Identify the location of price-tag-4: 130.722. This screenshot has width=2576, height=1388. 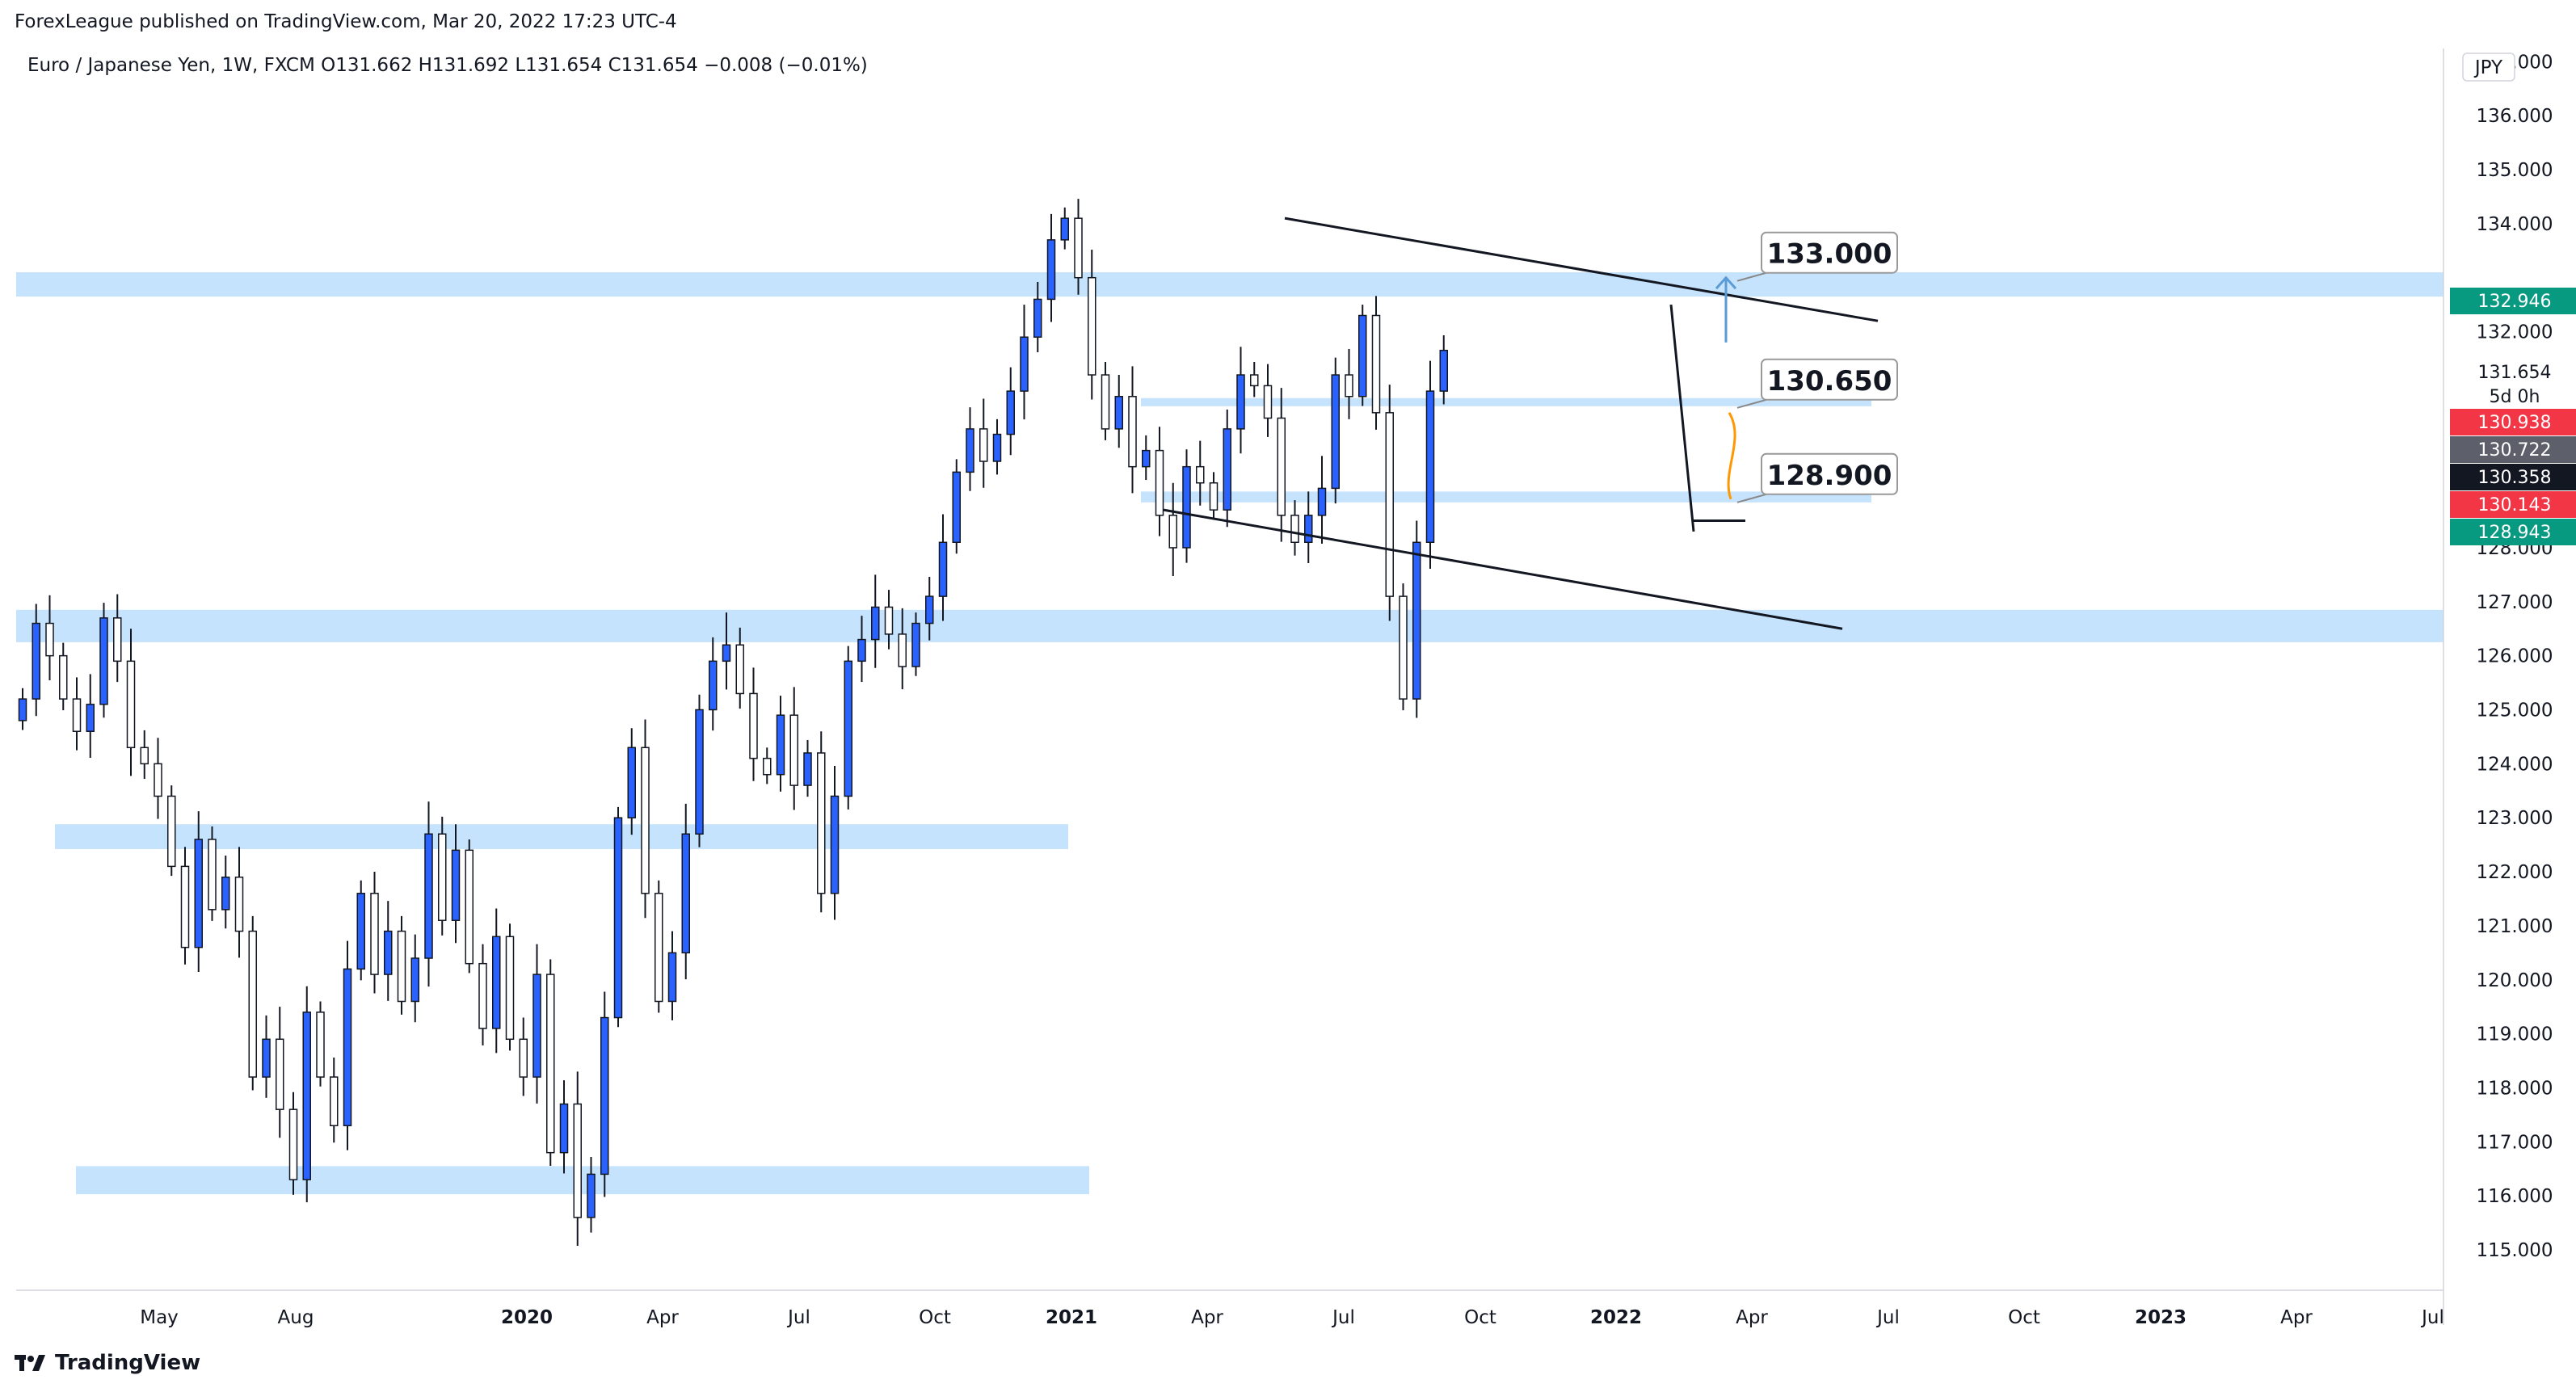
(2515, 450).